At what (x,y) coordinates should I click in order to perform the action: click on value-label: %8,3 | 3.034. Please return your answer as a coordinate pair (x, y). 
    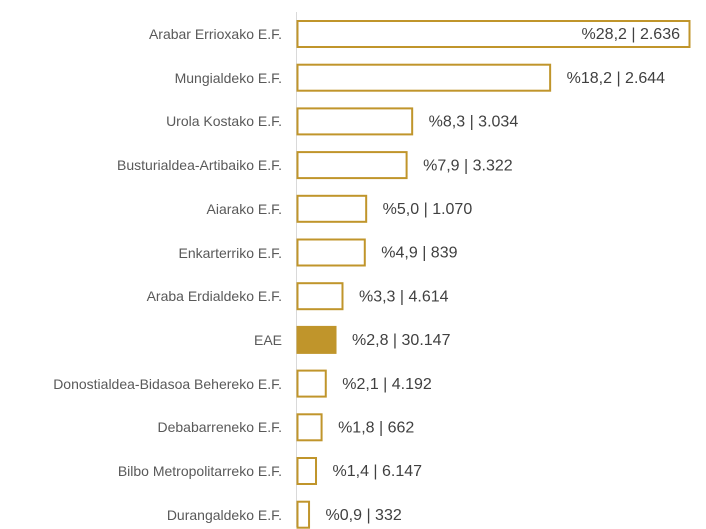
    Looking at the image, I should click on (474, 122).